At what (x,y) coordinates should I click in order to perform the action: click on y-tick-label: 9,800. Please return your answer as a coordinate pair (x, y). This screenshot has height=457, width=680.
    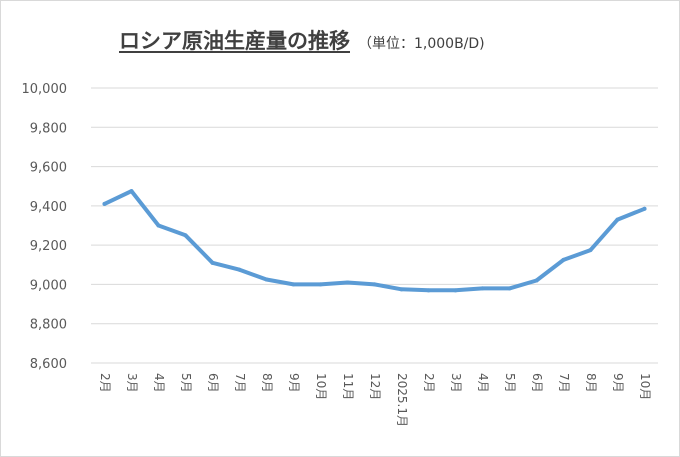
    Looking at the image, I should click on (48, 128).